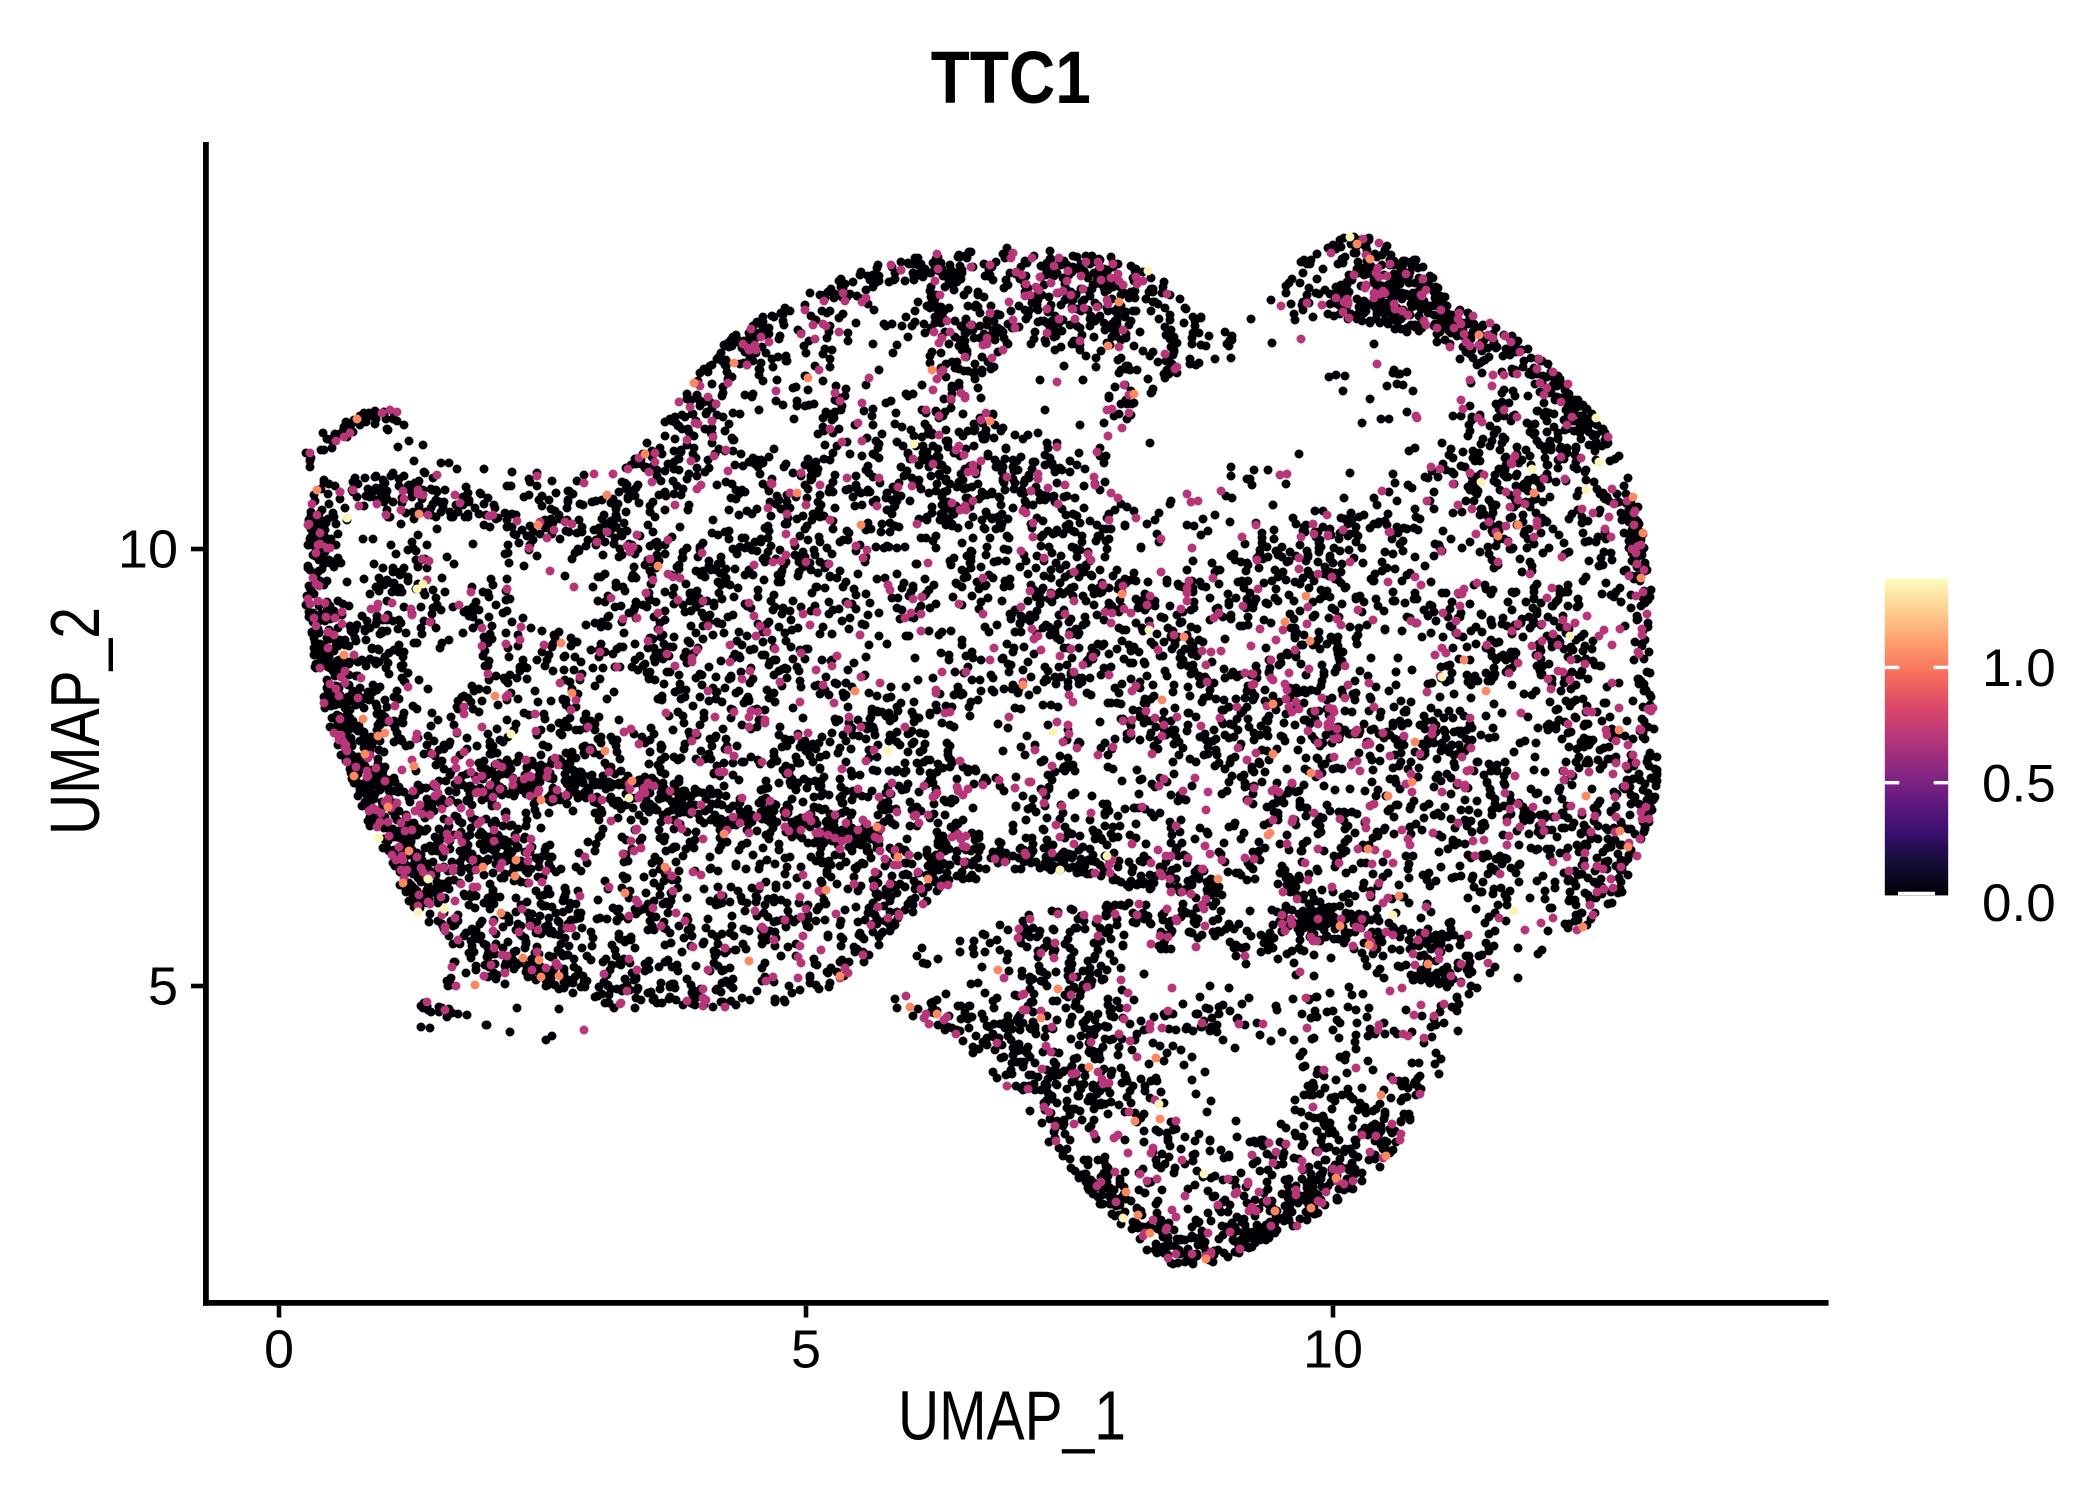  Describe the element at coordinates (1012, 1415) in the screenshot. I see `svg-text: UMAP_1` at that location.